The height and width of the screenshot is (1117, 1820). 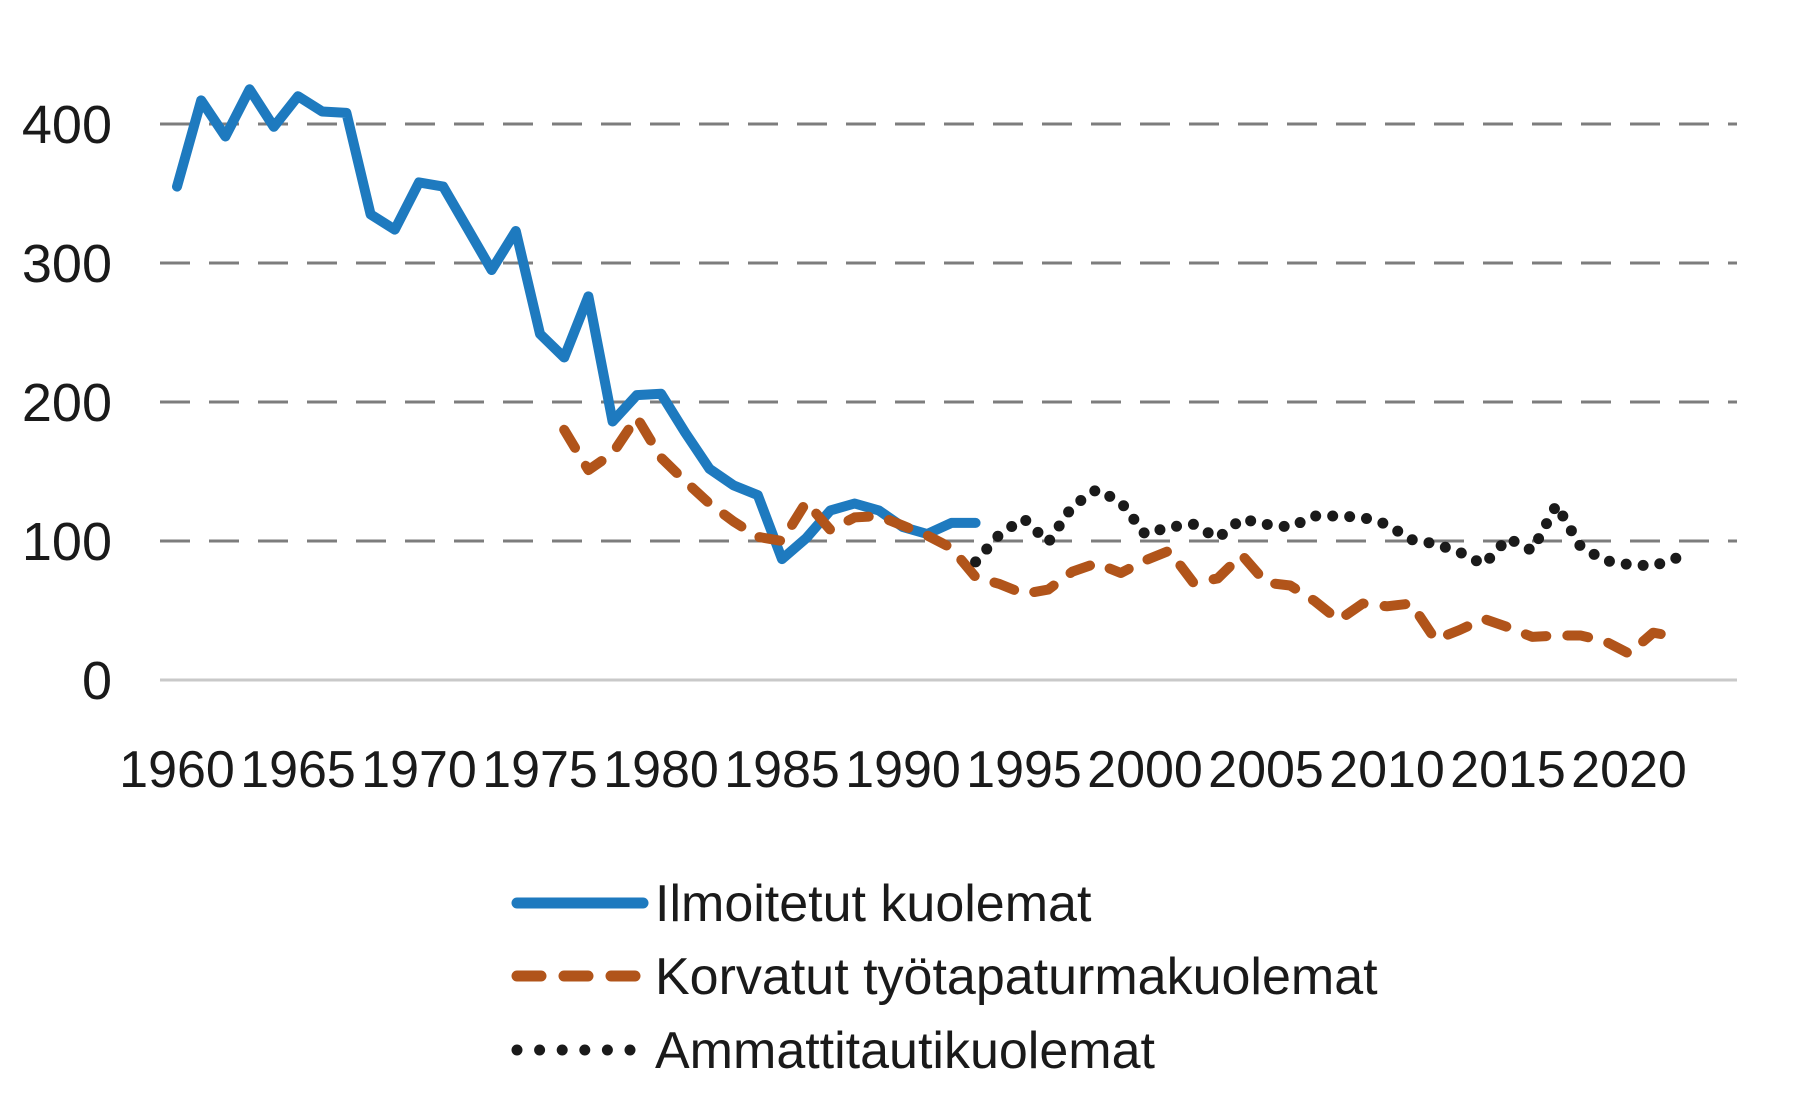 What do you see at coordinates (1145, 770) in the screenshot?
I see `x-tick-label-2000: 2000` at bounding box center [1145, 770].